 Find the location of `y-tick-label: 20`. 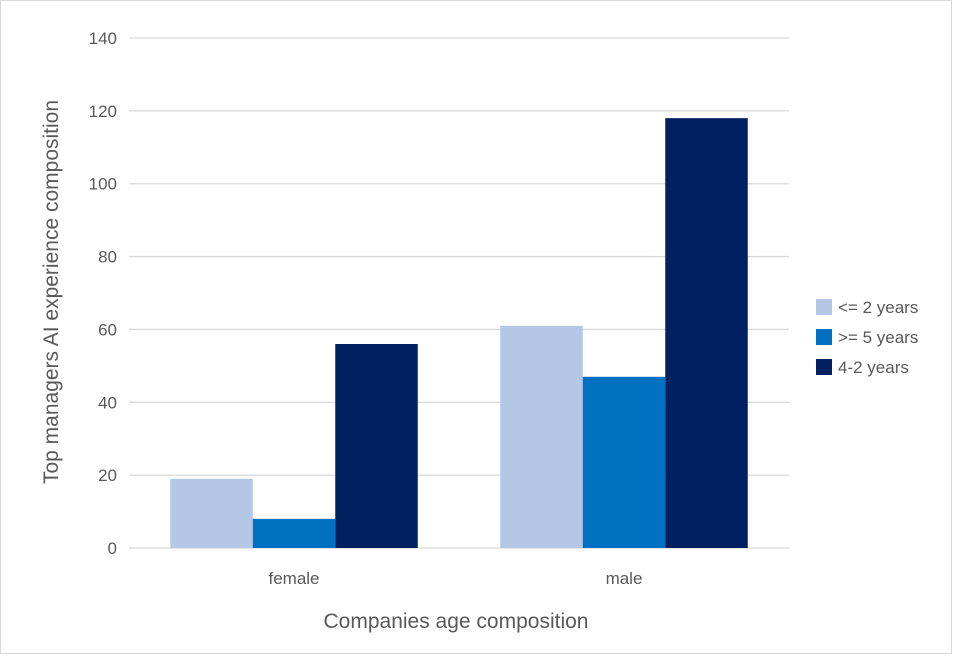

y-tick-label: 20 is located at coordinates (107, 475).